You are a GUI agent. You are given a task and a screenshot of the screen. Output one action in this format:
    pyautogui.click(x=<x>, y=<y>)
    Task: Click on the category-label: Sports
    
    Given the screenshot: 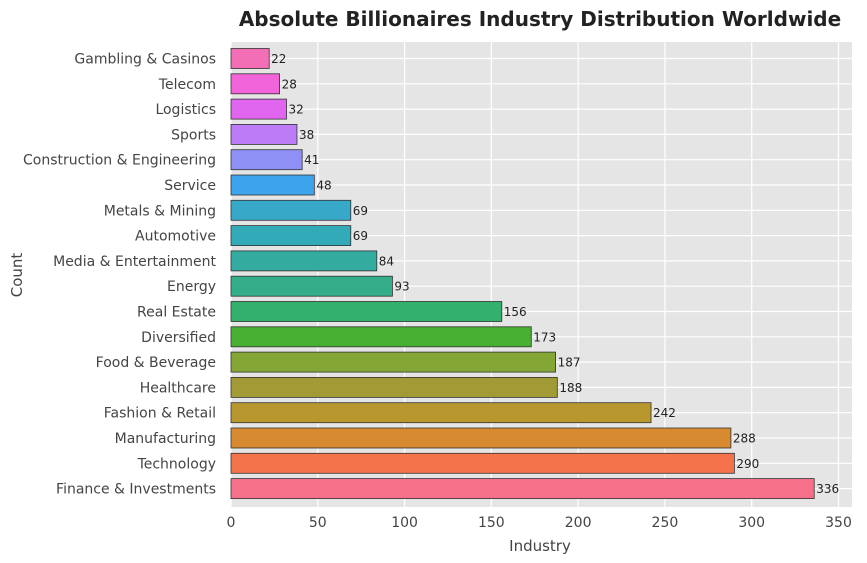 What is the action you would take?
    pyautogui.click(x=193, y=135)
    